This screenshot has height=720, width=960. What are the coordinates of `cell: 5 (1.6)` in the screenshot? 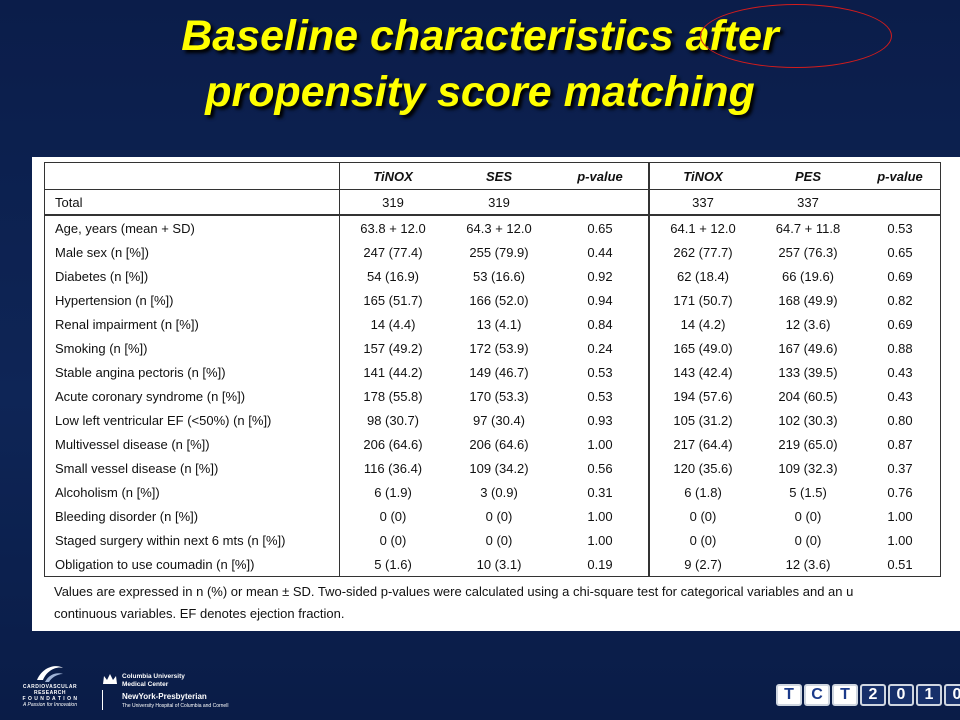 It's located at (393, 564).